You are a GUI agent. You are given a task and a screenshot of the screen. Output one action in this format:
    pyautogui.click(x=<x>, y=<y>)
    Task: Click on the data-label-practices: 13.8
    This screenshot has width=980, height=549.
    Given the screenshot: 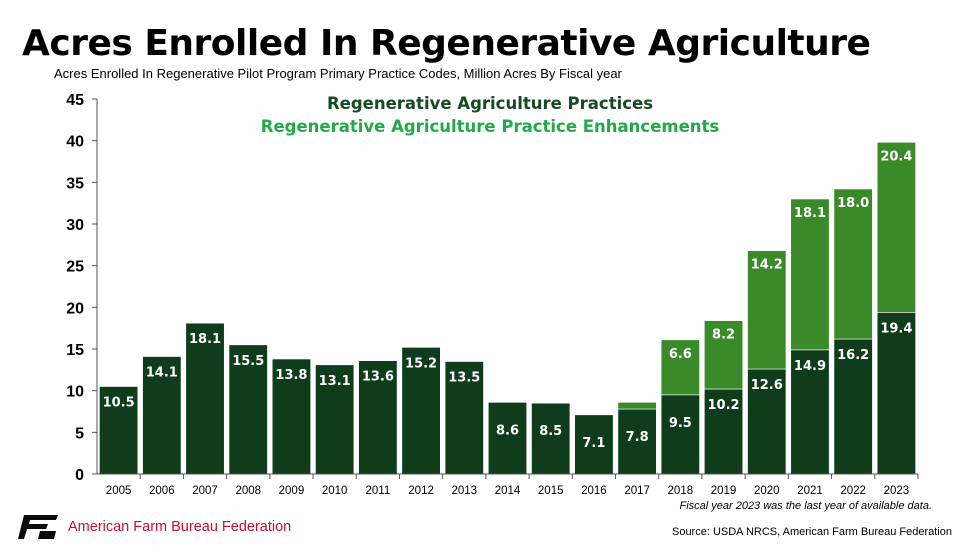 What is the action you would take?
    pyautogui.click(x=291, y=375)
    